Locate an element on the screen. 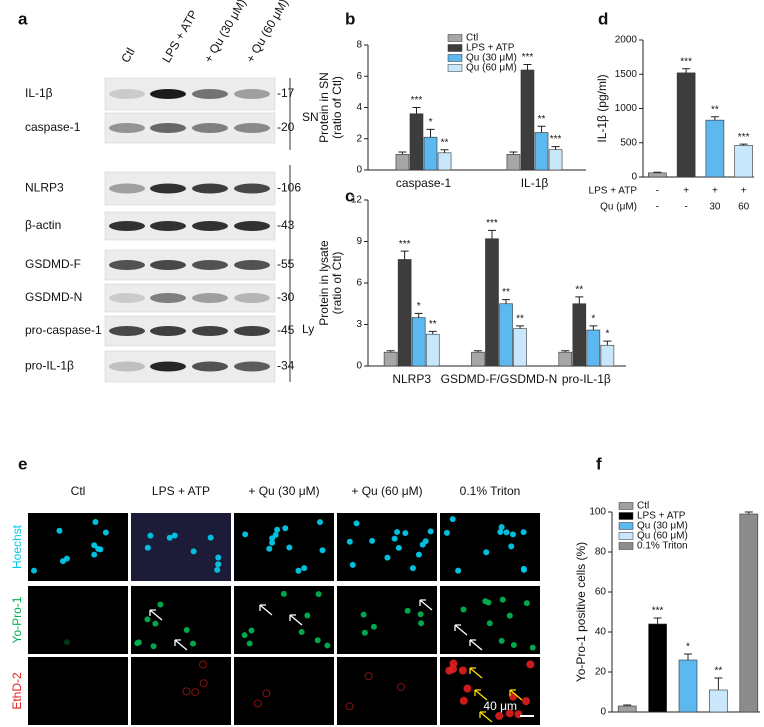 The height and width of the screenshot is (727, 764). y-tick-label: 1000 is located at coordinates (626, 108).